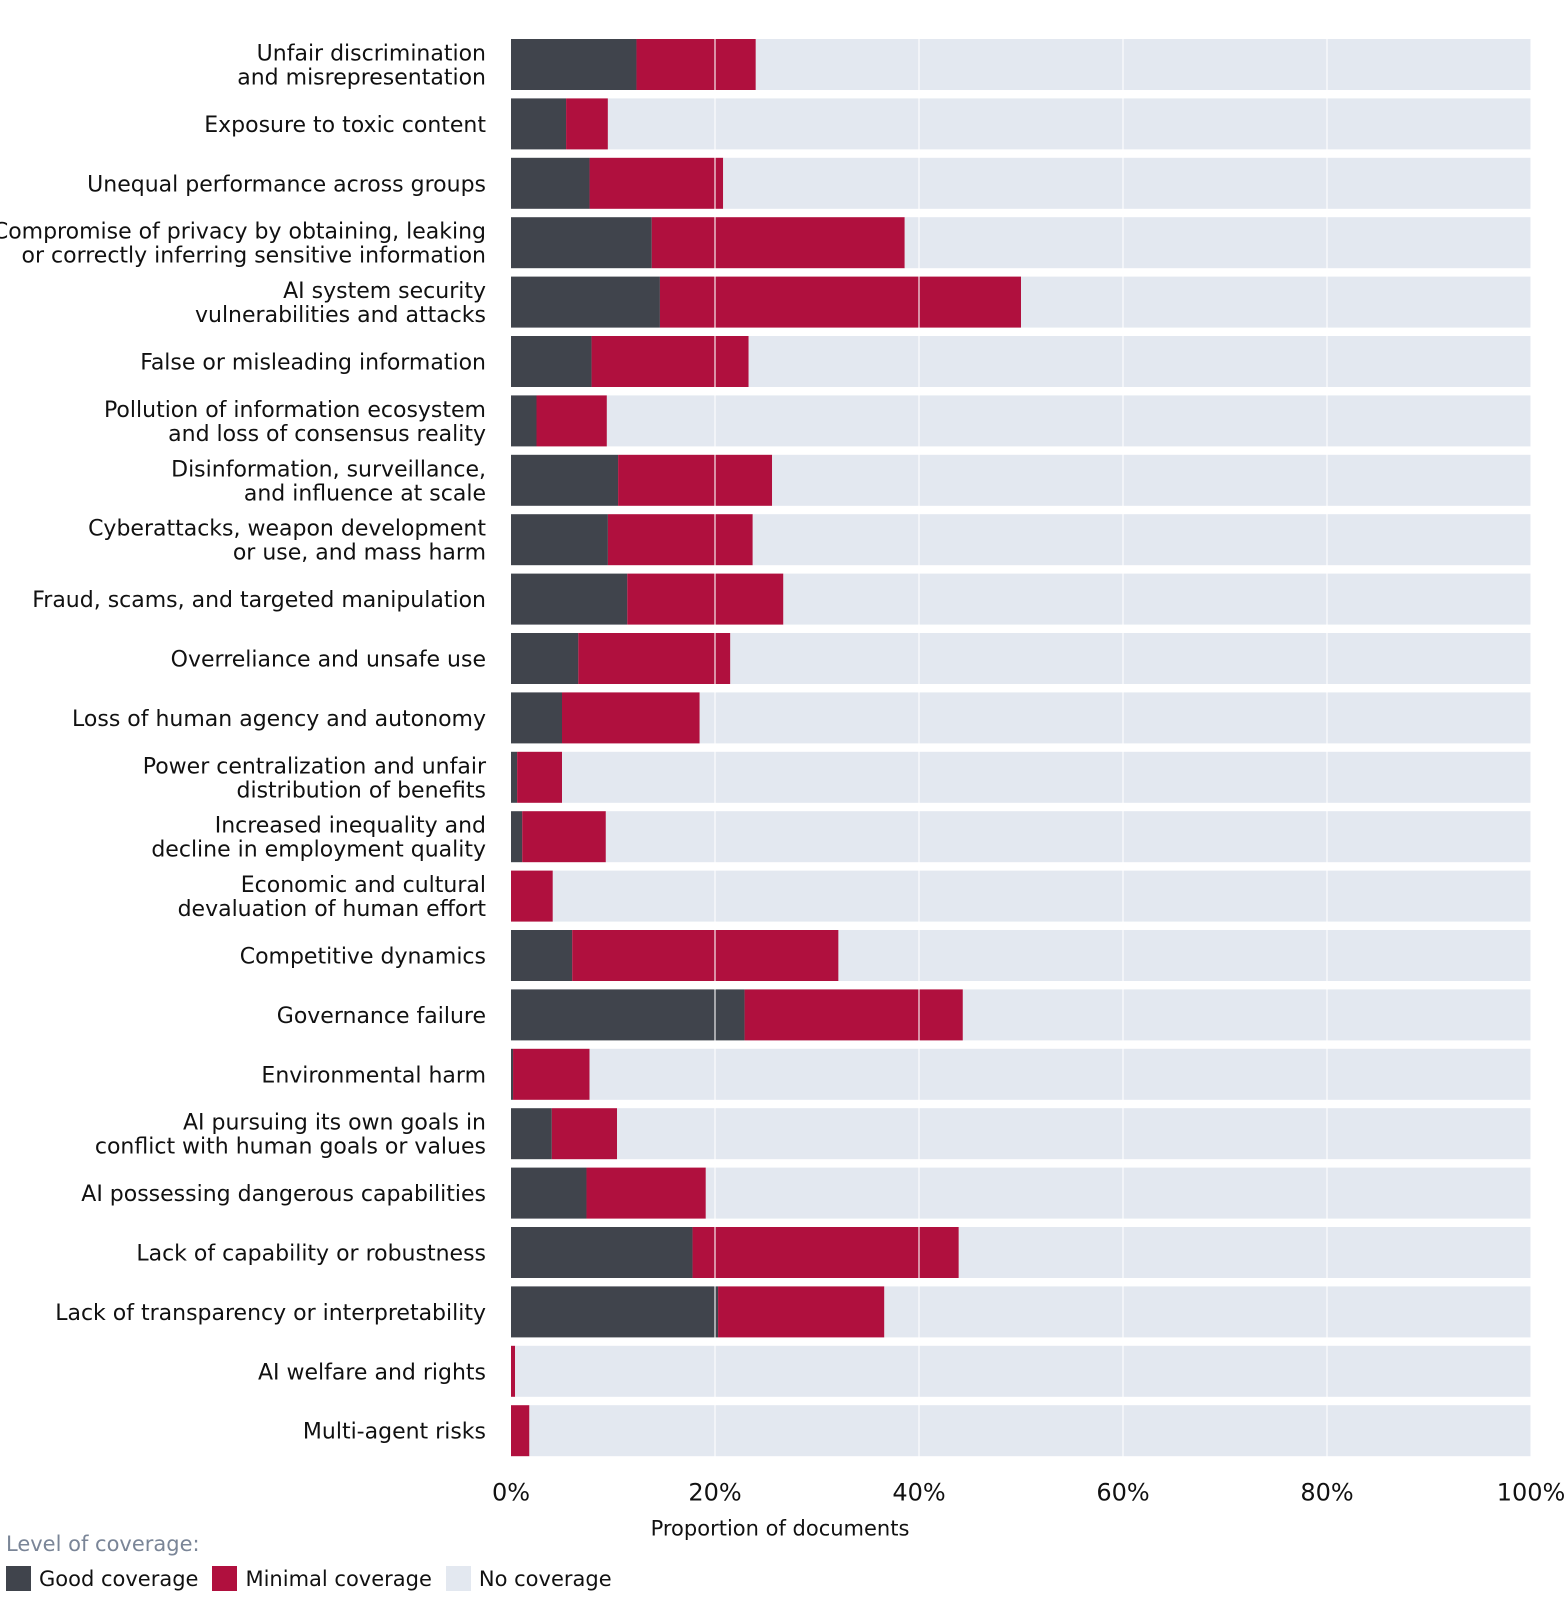  I want to click on category-label: False or misleading information, so click(313, 363).